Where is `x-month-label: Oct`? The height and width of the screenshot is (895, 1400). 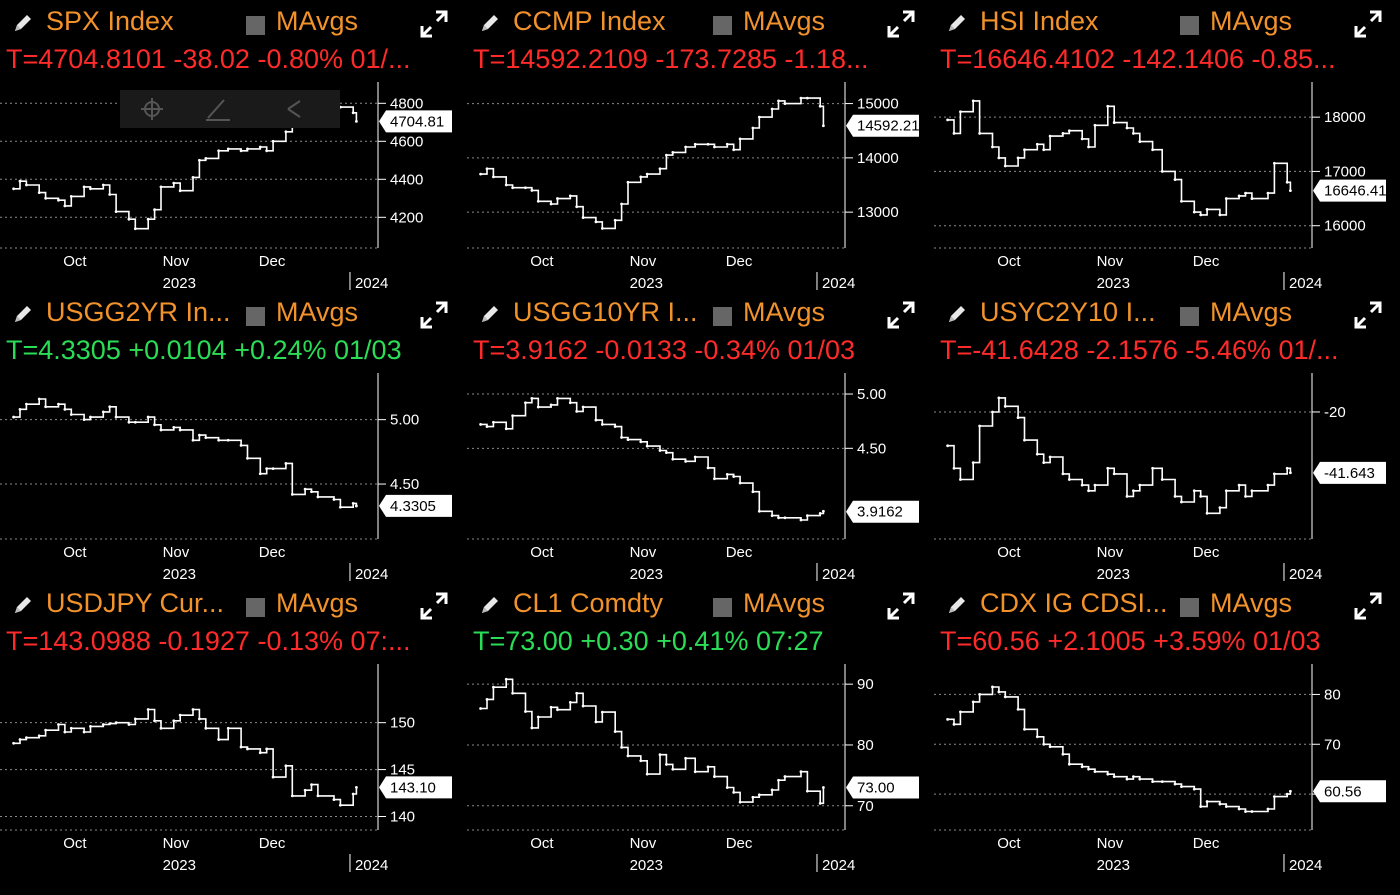 x-month-label: Oct is located at coordinates (542, 843).